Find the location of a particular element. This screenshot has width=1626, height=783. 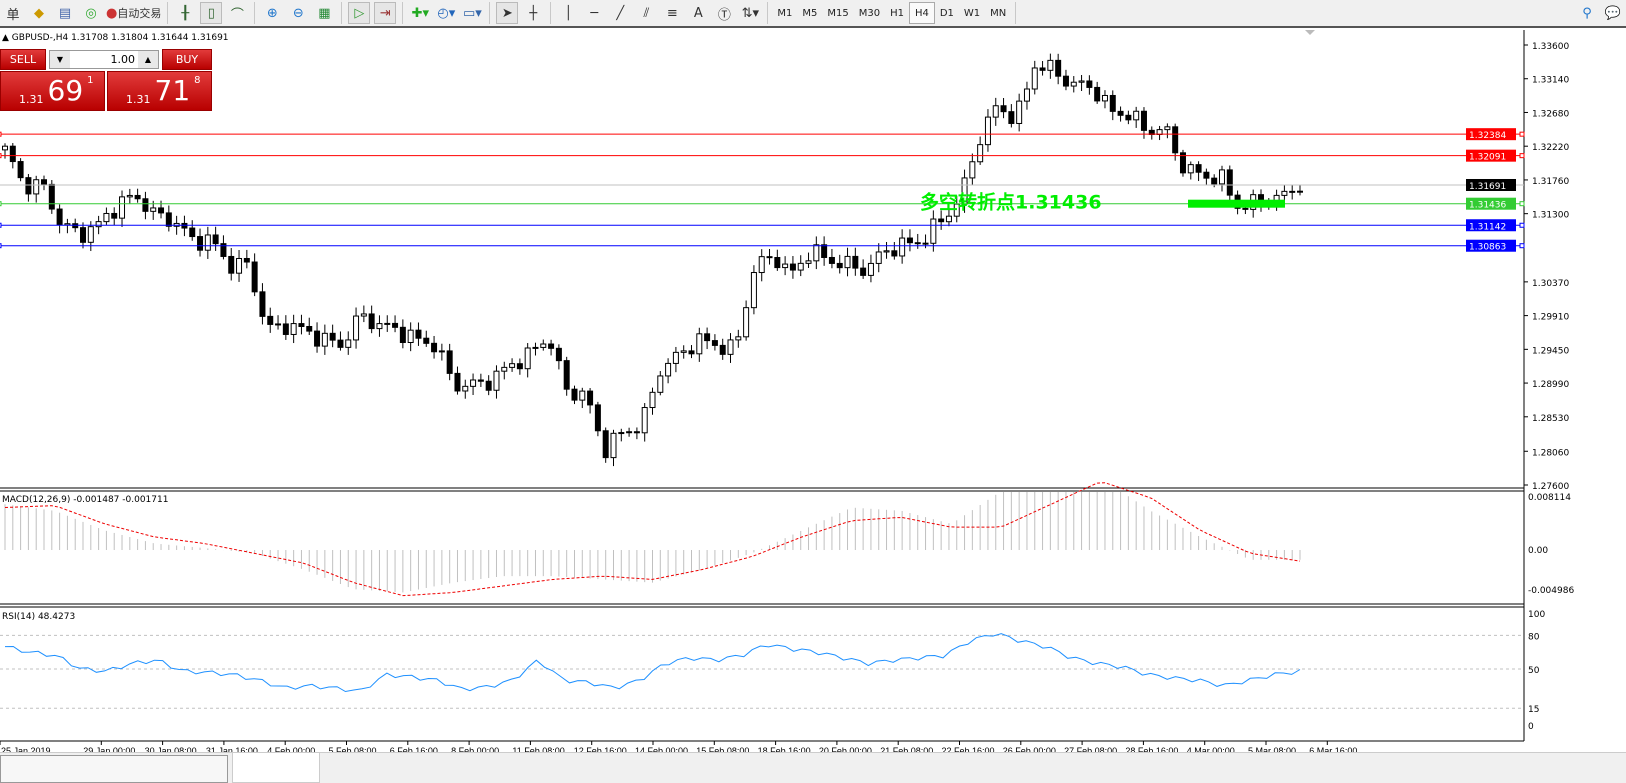

text-icon: A is located at coordinates (698, 13).